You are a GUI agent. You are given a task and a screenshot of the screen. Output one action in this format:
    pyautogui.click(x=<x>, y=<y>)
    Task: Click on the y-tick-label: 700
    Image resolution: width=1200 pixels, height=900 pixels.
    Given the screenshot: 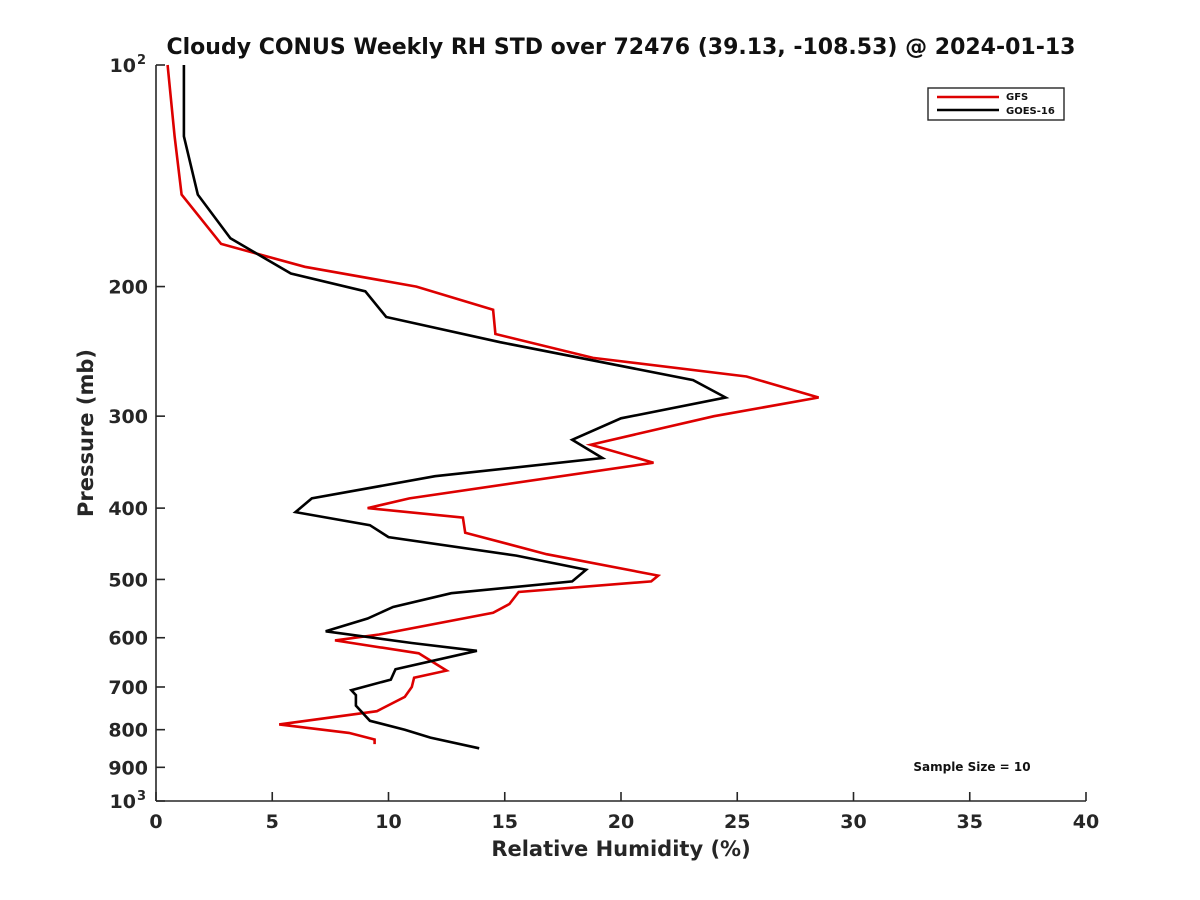 What is the action you would take?
    pyautogui.click(x=128, y=688)
    